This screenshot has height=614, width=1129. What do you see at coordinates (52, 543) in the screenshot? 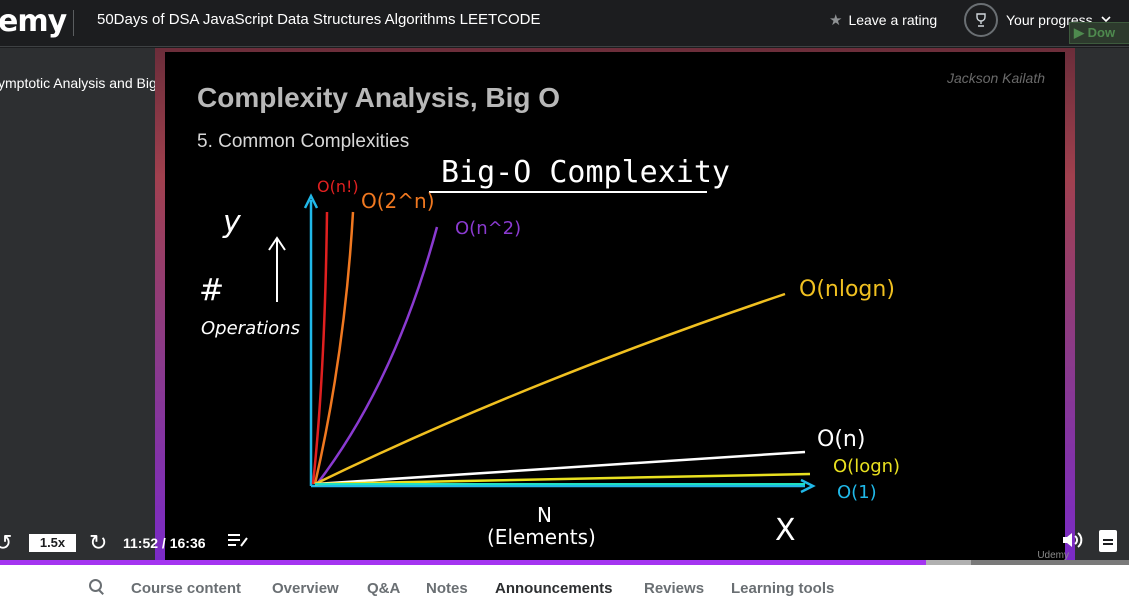
I see `playback-speed-button: 1.5x` at bounding box center [52, 543].